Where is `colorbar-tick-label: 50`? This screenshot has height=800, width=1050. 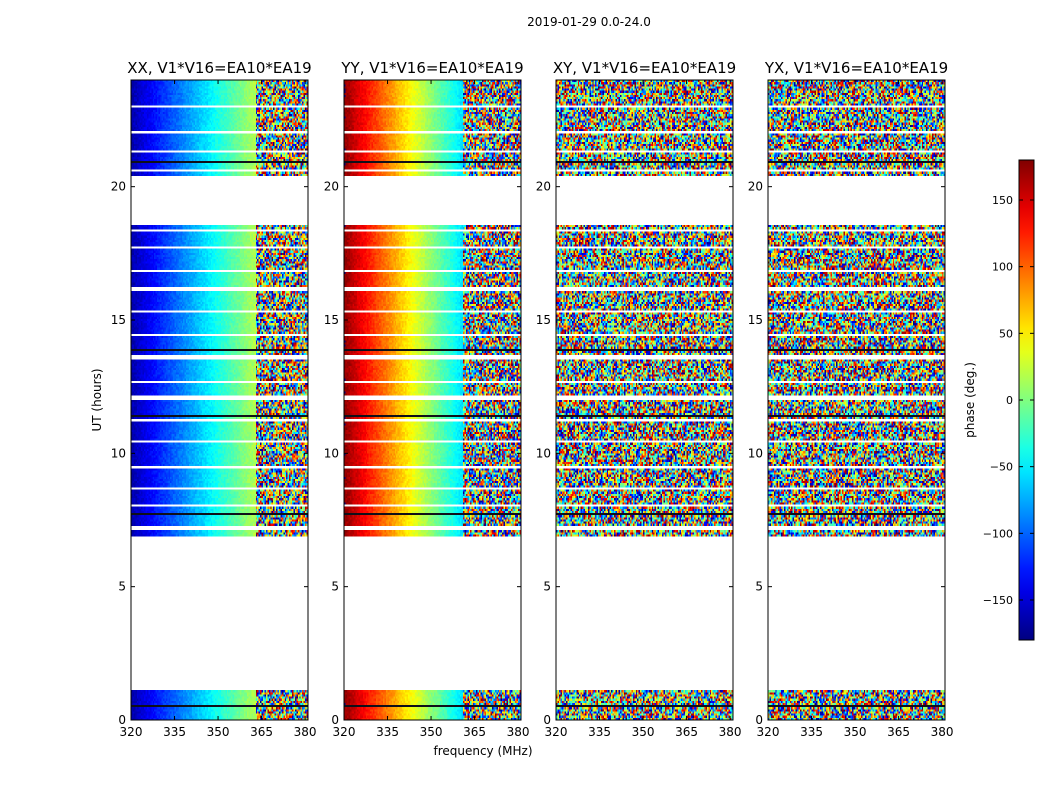
colorbar-tick-label: 50 is located at coordinates (1006, 333).